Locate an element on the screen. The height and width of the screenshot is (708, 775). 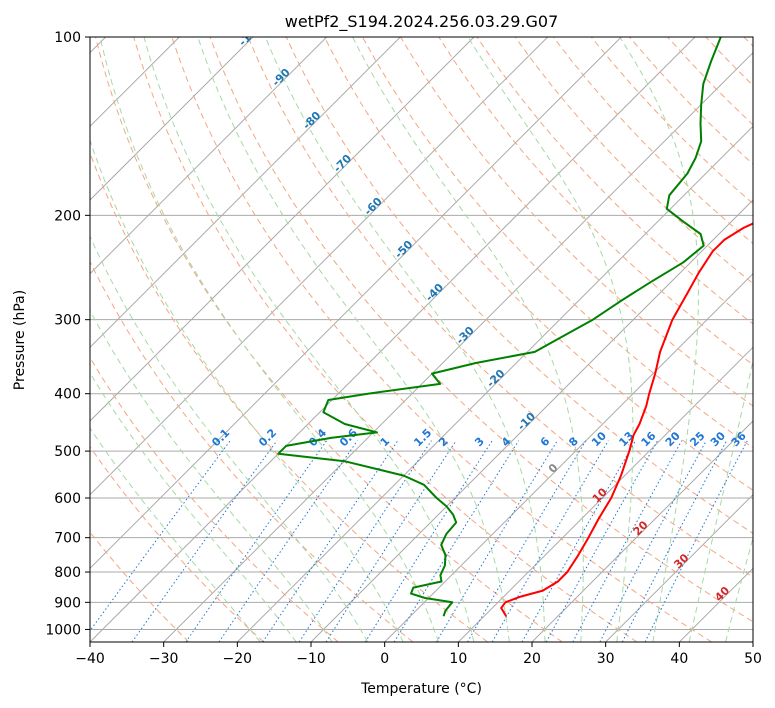
isotherm-label: -50 is located at coordinates (403, 249).